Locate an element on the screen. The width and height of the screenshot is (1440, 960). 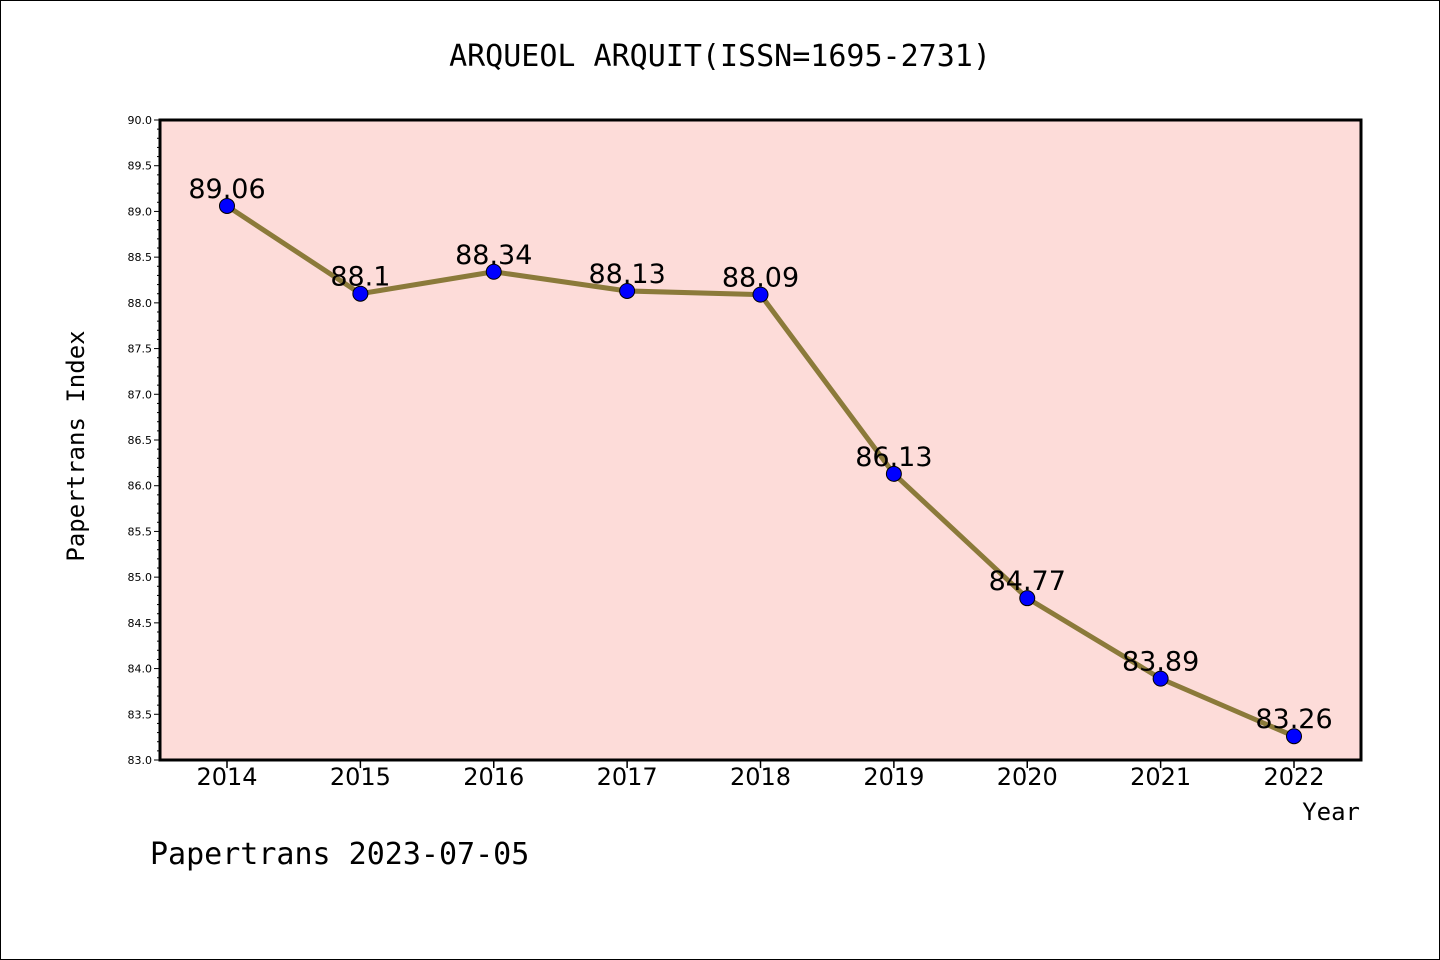
x-axis: 2014 2015 2016 2017 2018 2019 2020 2021 2022 is located at coordinates (760, 775).